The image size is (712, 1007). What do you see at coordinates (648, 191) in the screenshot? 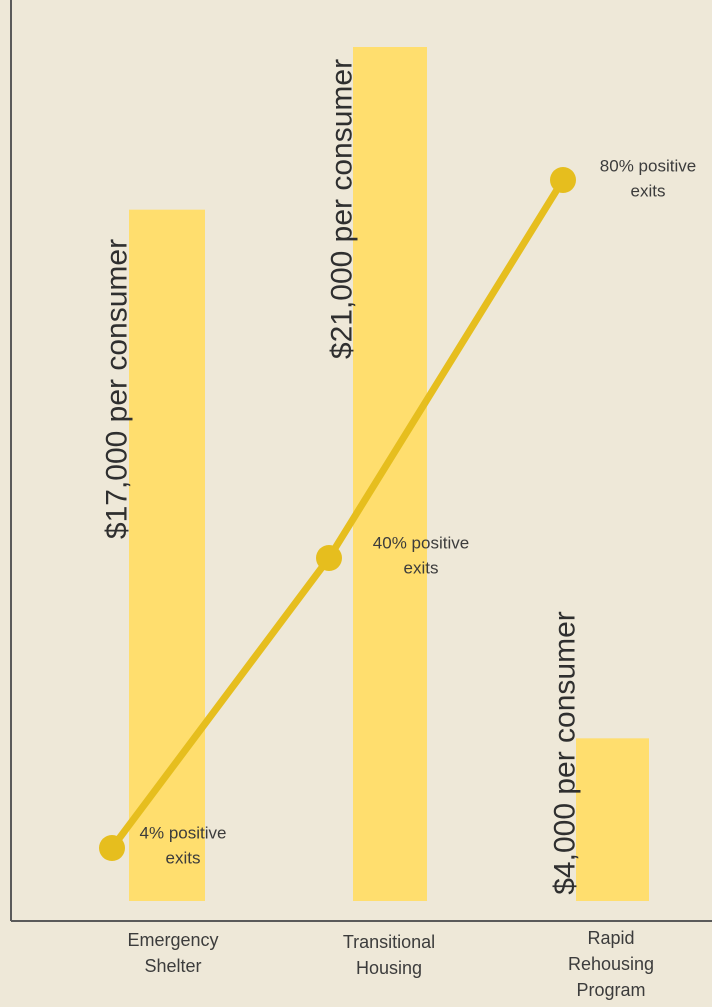
I see `line-value-label-3-line-2: exits` at bounding box center [648, 191].